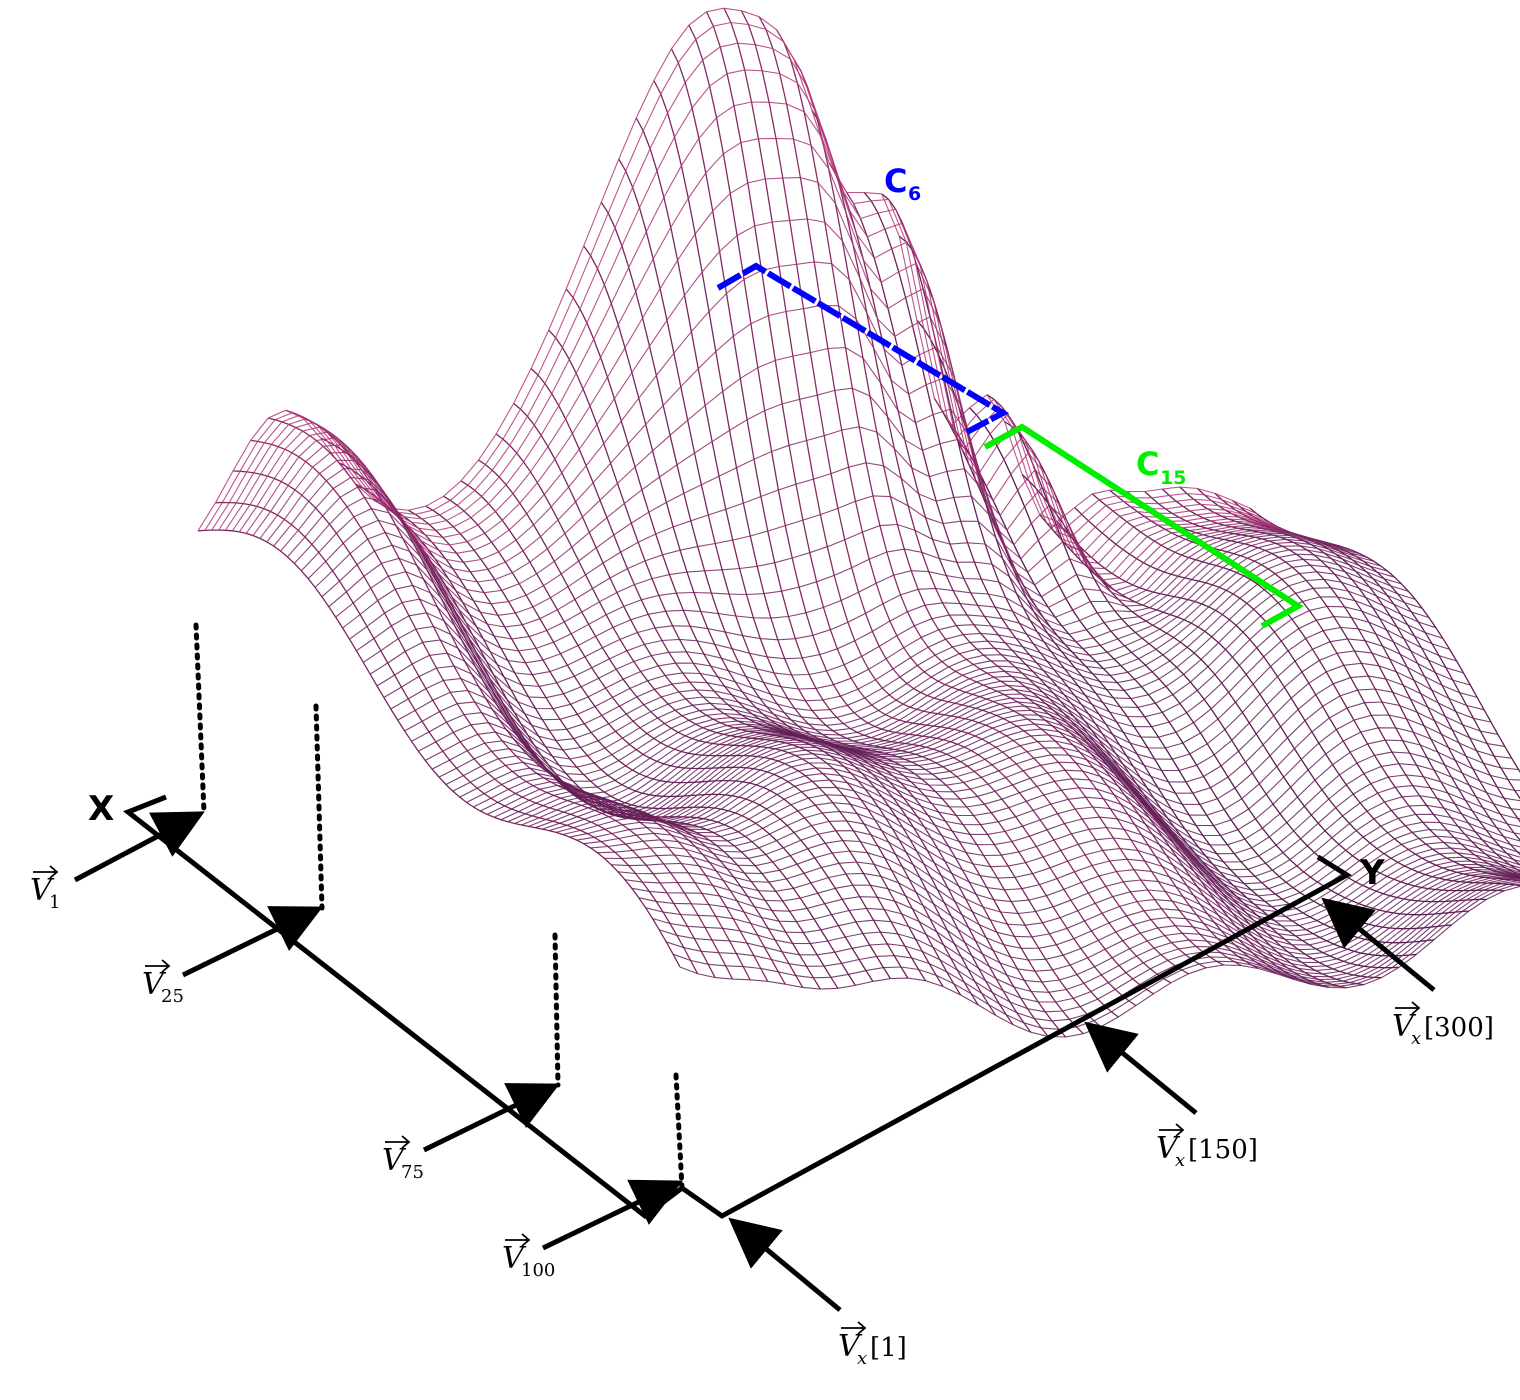 Image resolution: width=1520 pixels, height=1400 pixels. I want to click on label-vx150: V x [150], so click(1207, 1147).